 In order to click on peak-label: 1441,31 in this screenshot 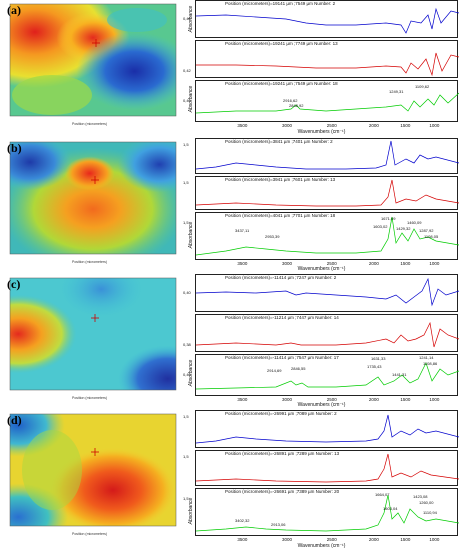, I will do `click(399, 374)`.